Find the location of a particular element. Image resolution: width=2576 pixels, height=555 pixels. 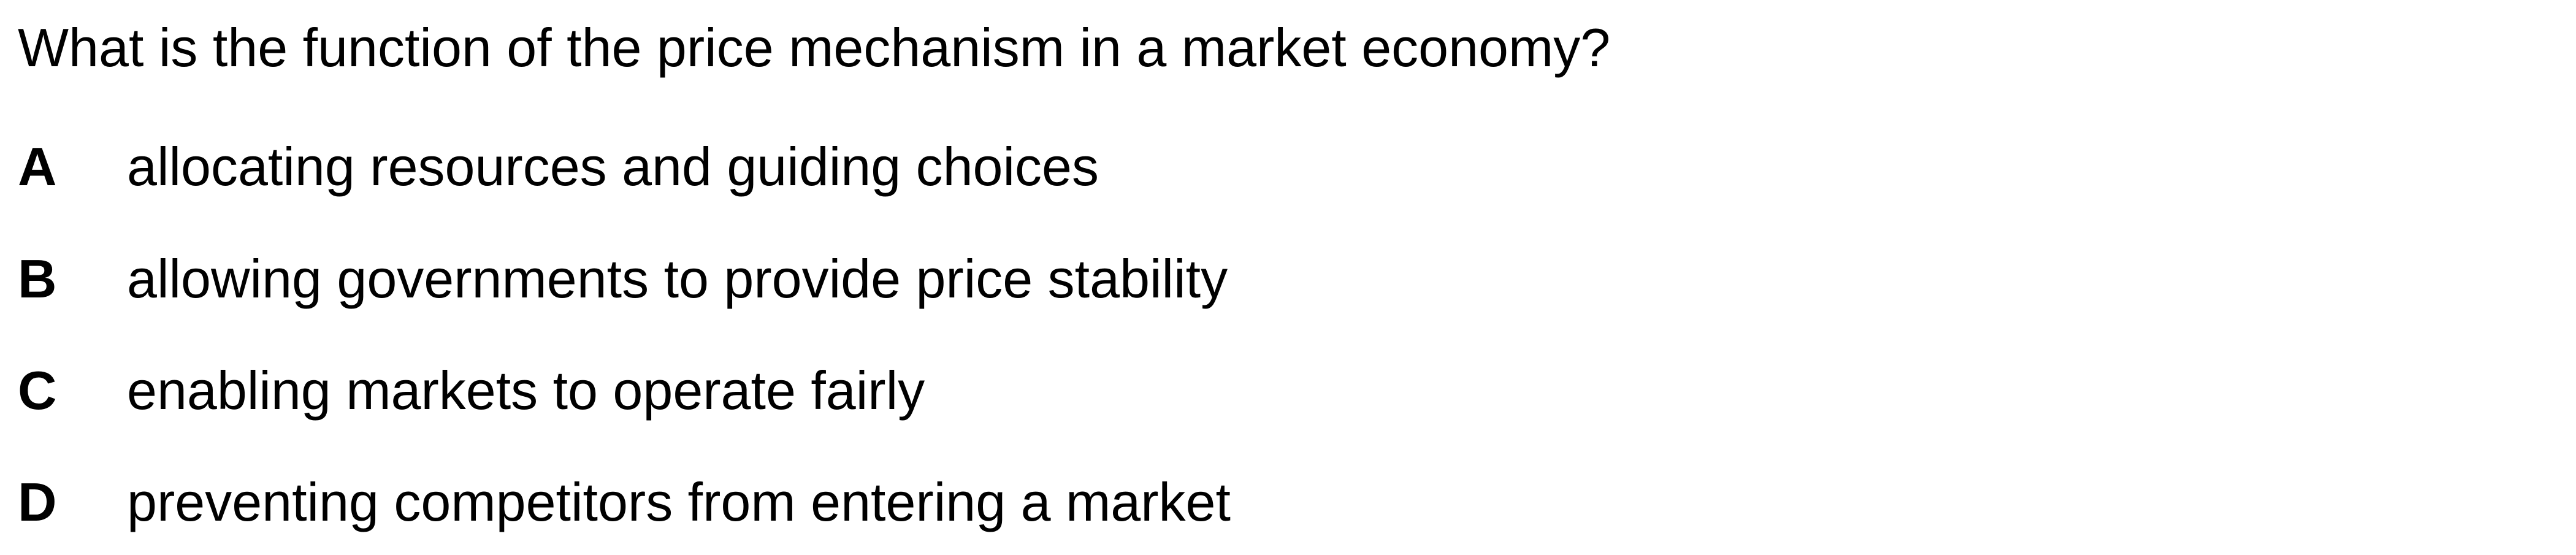

option-letter: D is located at coordinates (37, 502).